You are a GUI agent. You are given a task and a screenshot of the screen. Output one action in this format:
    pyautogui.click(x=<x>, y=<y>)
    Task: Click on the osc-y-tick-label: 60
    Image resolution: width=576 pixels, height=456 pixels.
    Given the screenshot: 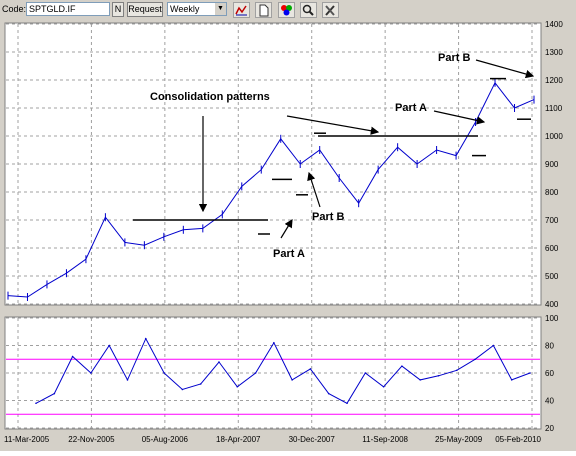 What is the action you would take?
    pyautogui.click(x=549, y=373)
    